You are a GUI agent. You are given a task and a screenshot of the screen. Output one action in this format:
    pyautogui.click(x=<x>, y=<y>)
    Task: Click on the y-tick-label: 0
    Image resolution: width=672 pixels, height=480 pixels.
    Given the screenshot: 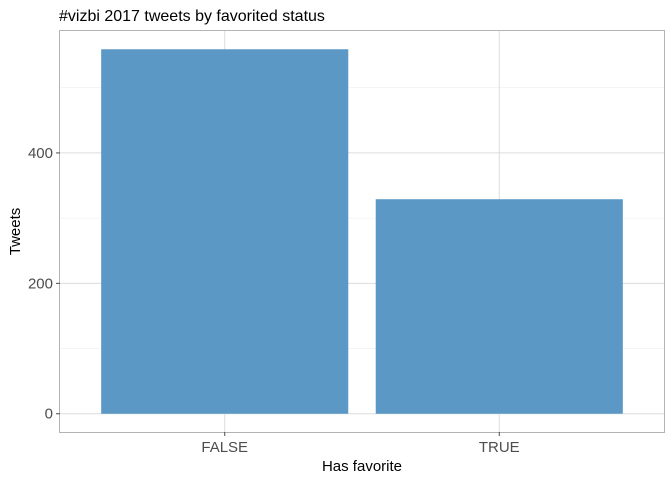 What is the action you would take?
    pyautogui.click(x=49, y=414)
    